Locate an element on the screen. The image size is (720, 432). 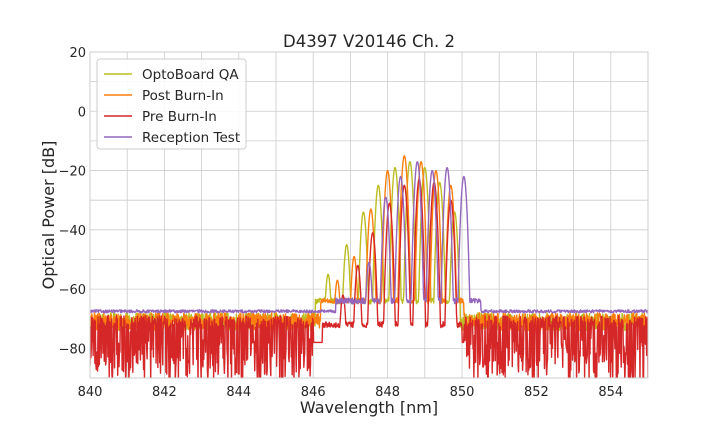
x-tick-label: 852 is located at coordinates (536, 392).